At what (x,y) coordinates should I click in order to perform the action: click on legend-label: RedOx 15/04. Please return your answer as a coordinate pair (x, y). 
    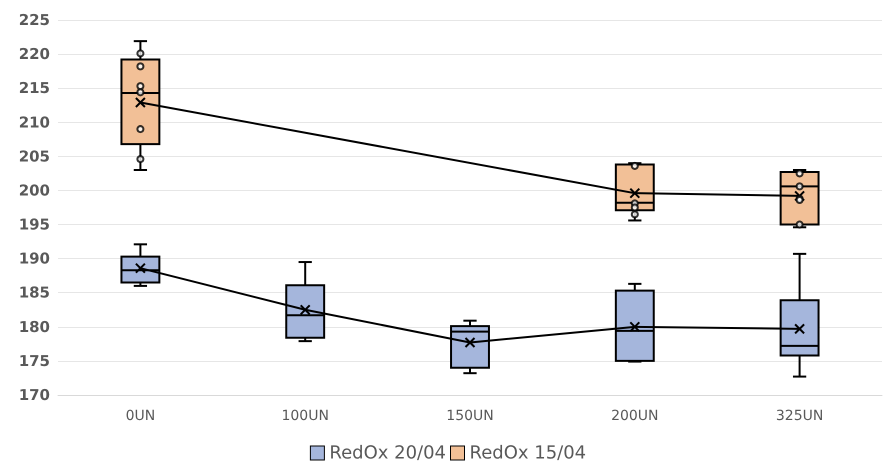
    Looking at the image, I should click on (528, 453).